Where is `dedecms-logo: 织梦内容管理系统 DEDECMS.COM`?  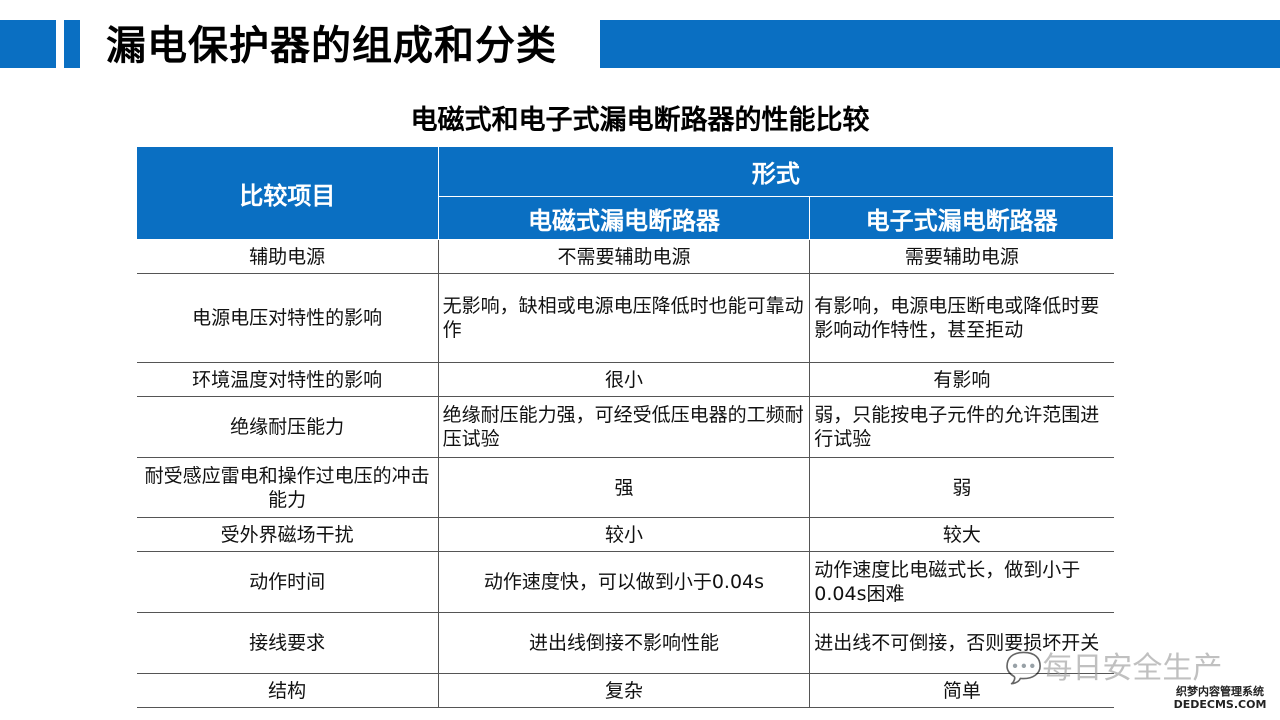 dedecms-logo: 织梦内容管理系统 DEDECMS.COM is located at coordinates (1220, 698).